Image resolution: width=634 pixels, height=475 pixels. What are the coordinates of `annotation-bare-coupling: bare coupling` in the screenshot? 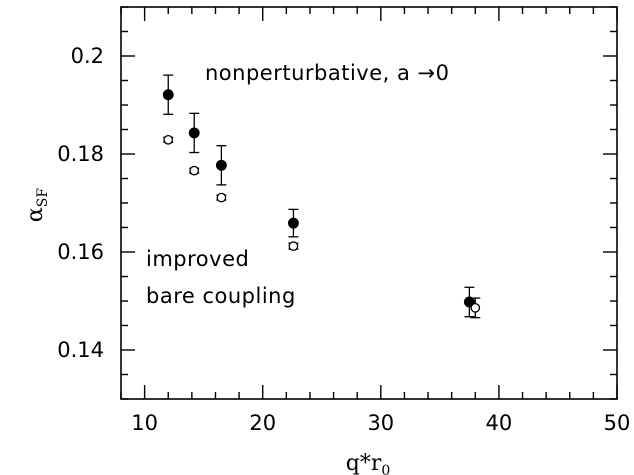 It's located at (221, 296).